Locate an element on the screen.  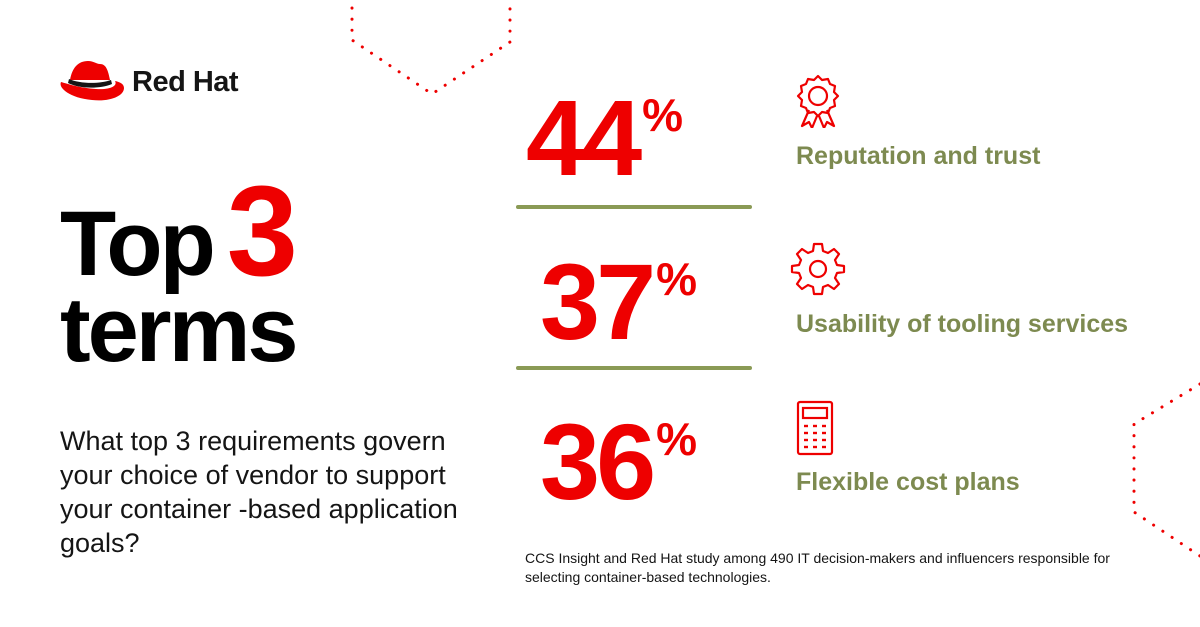
stat-1-value: 44% is located at coordinates (604, 138).